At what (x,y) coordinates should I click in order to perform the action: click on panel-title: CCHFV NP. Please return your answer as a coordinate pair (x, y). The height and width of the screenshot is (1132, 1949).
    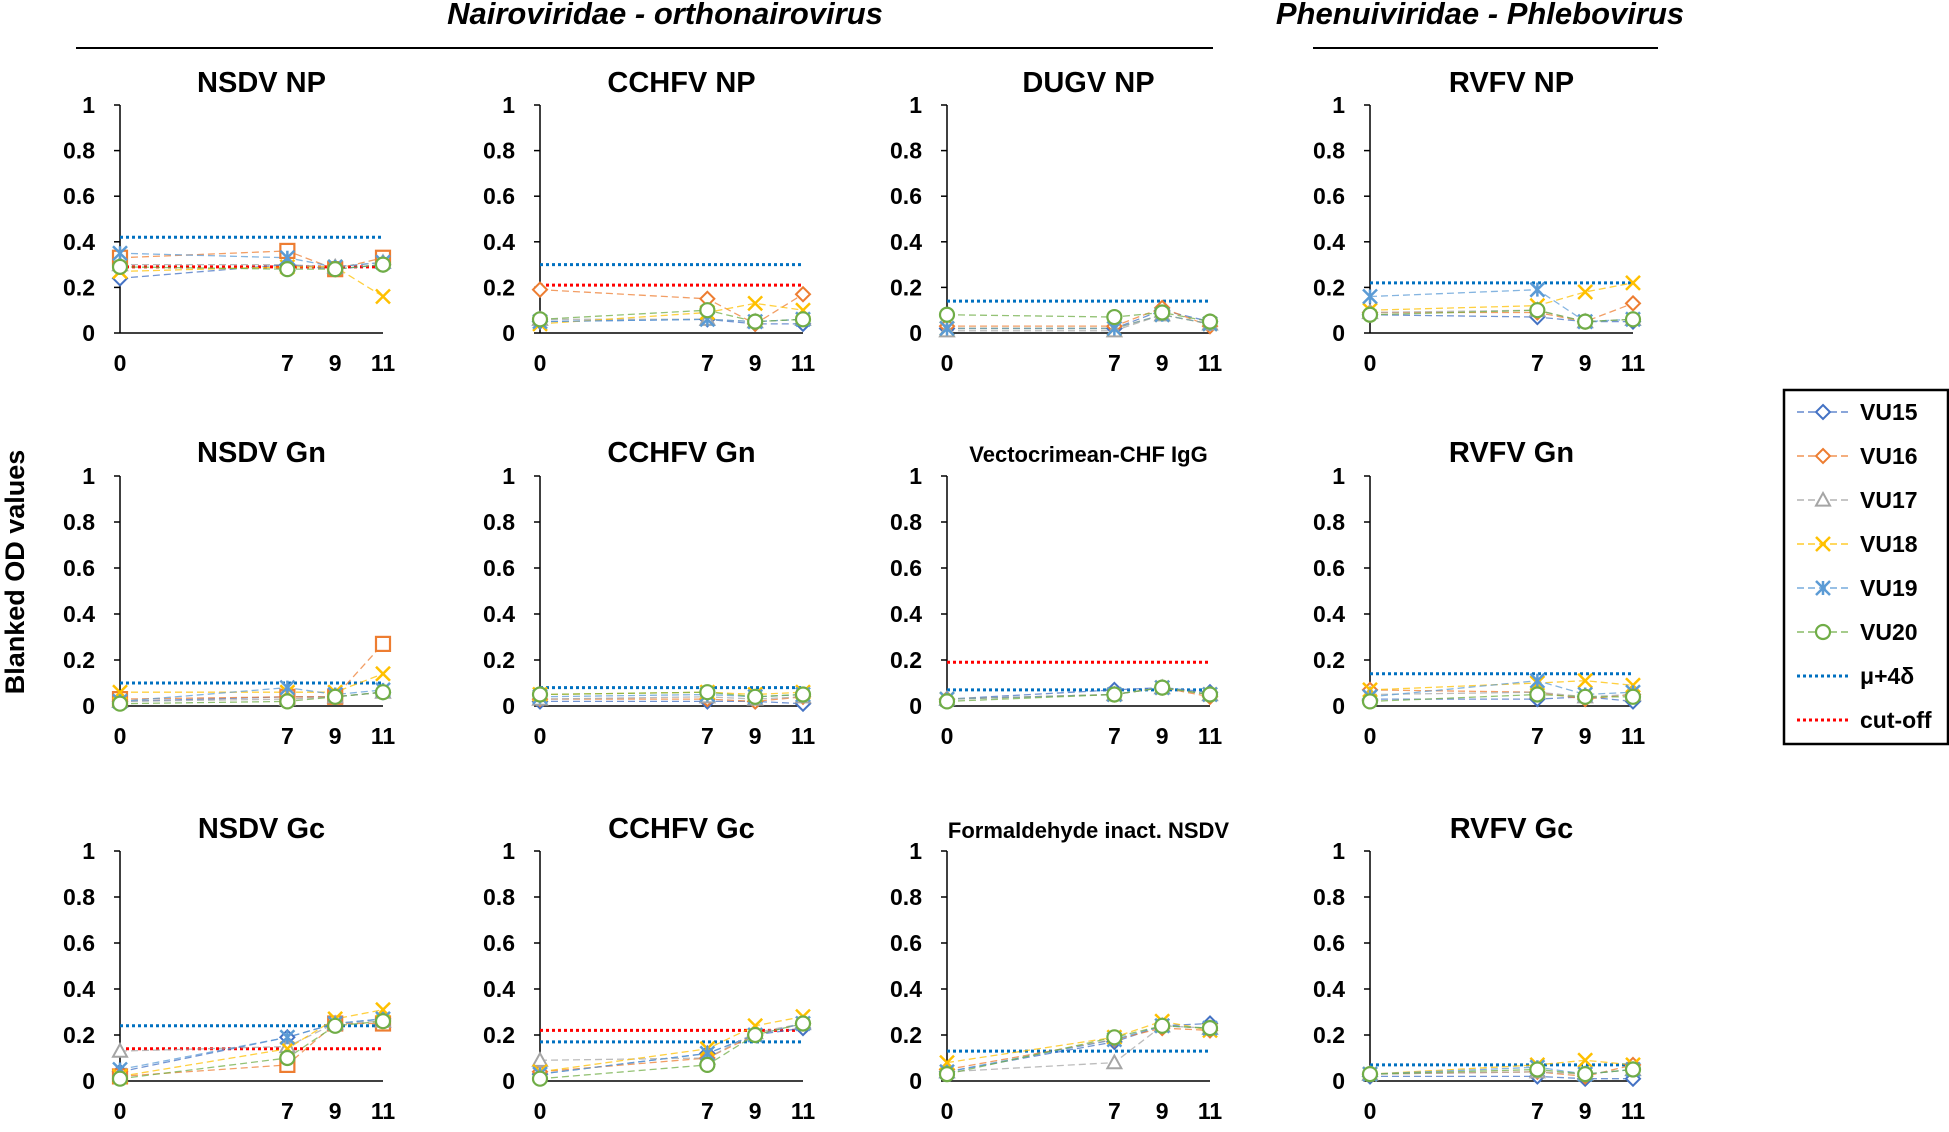
    Looking at the image, I should click on (681, 83).